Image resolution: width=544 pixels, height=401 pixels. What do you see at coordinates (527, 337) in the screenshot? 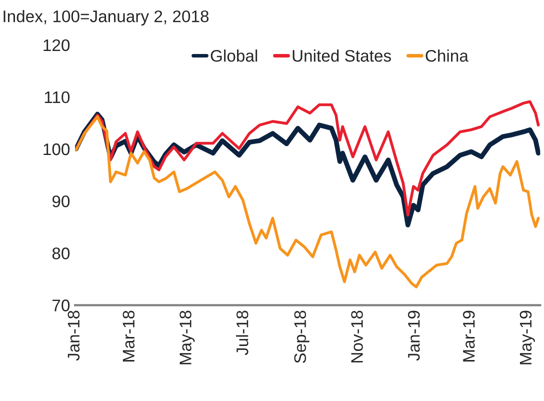
I see `x-tick-label: May-19` at bounding box center [527, 337].